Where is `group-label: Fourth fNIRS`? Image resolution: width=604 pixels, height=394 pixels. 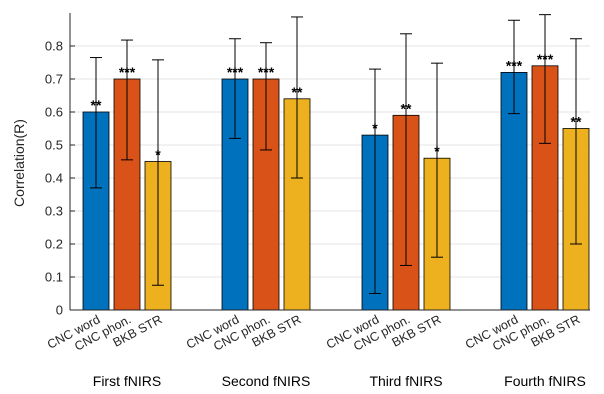 group-label: Fourth fNIRS is located at coordinates (545, 381).